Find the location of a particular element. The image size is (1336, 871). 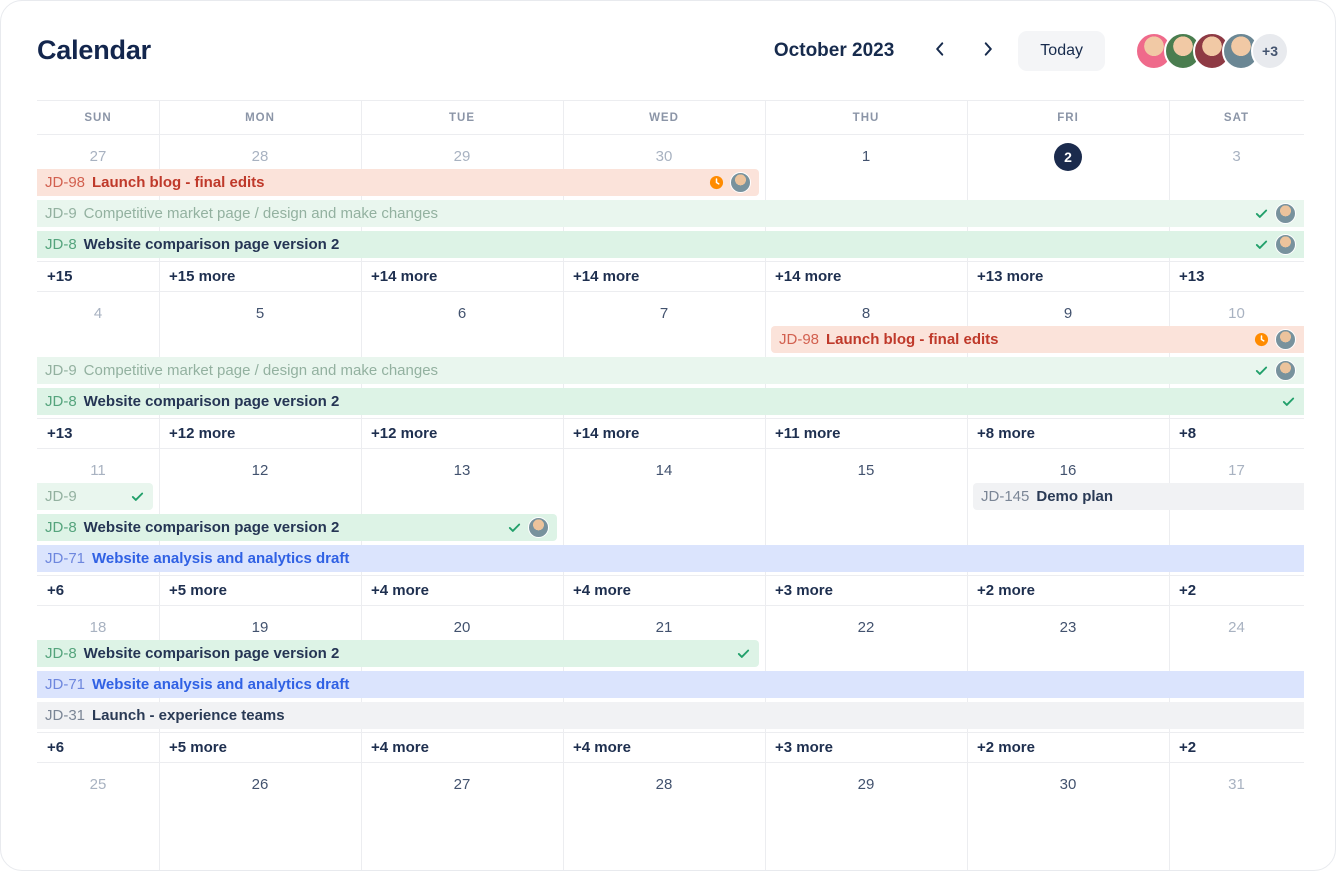

date-cell: 25 is located at coordinates (98, 784).